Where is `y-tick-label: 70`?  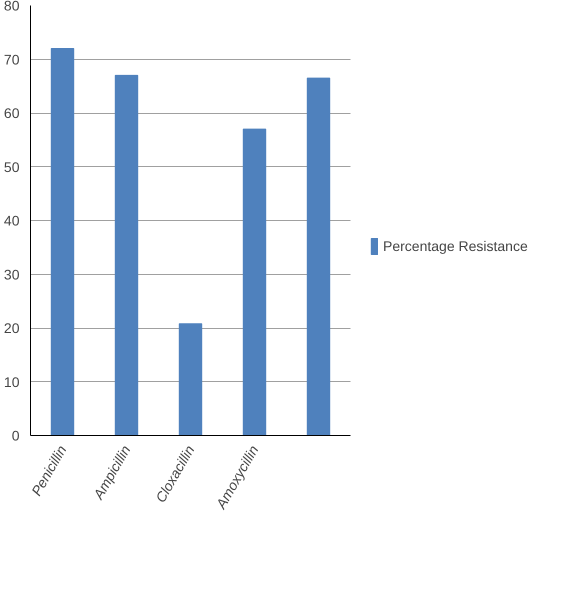 y-tick-label: 70 is located at coordinates (12, 59).